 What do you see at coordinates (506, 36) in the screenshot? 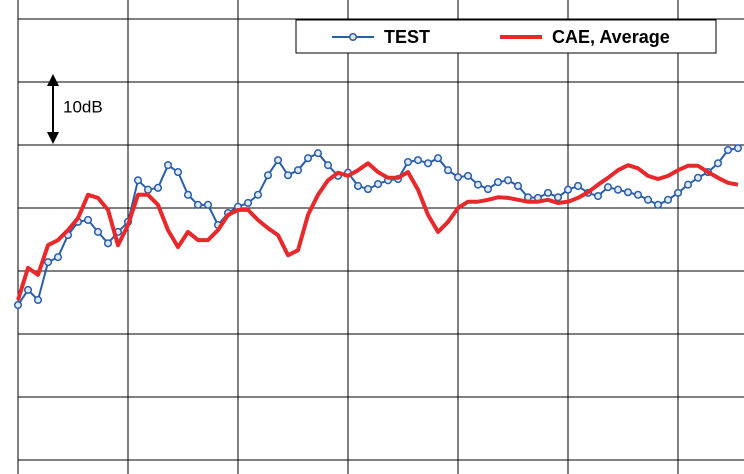
I see `legend: TEST CAE, Average` at bounding box center [506, 36].